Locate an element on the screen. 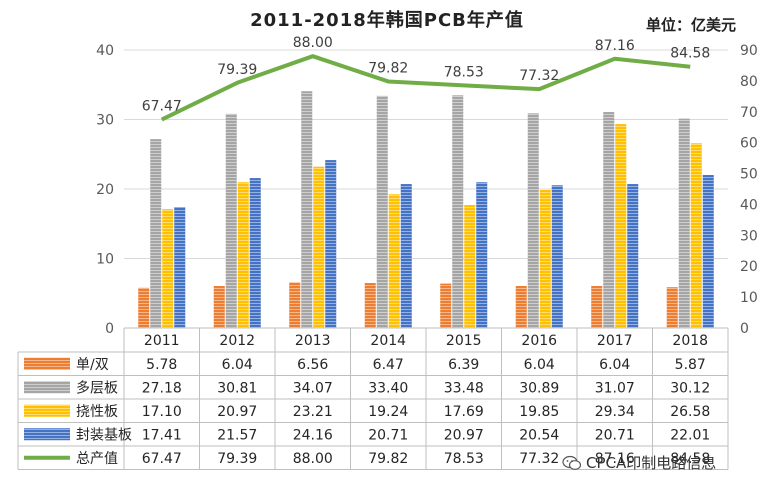  line-series: 67.47 79.39 88.00 79.82 78.53 77.32 87.16 84.58 is located at coordinates (426, 78).